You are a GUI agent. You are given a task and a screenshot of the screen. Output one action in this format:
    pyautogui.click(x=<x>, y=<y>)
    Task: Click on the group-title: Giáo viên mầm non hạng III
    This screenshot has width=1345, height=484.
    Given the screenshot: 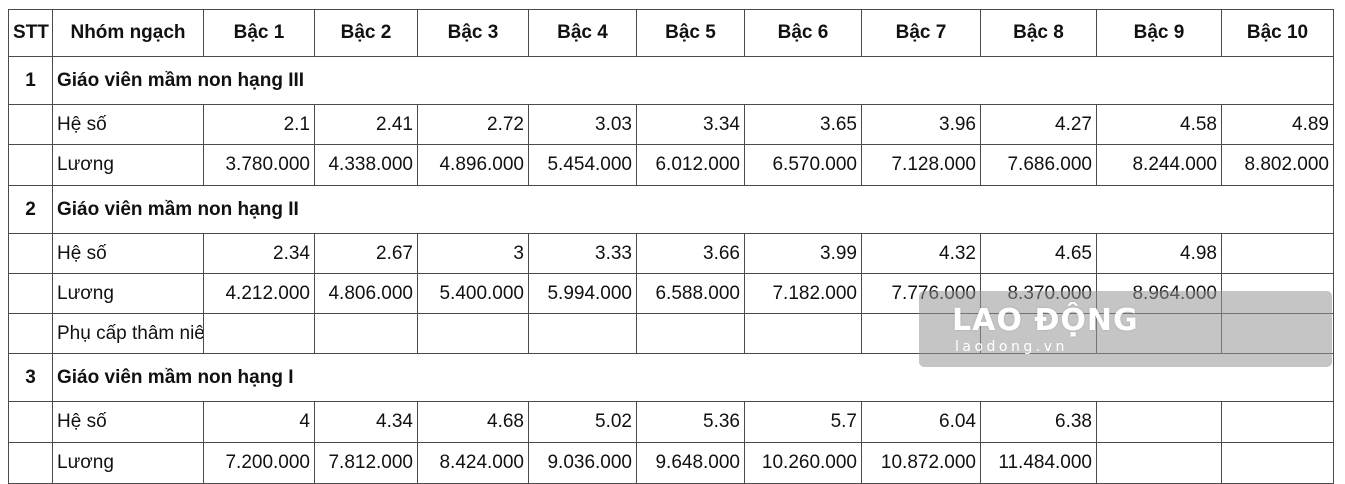 What is the action you would take?
    pyautogui.click(x=693, y=80)
    